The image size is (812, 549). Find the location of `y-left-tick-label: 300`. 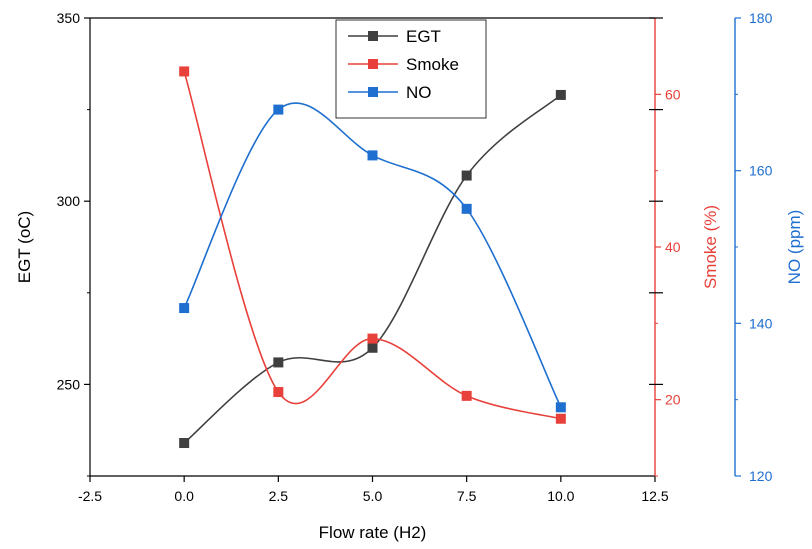

y-left-tick-label: 300 is located at coordinates (69, 201).